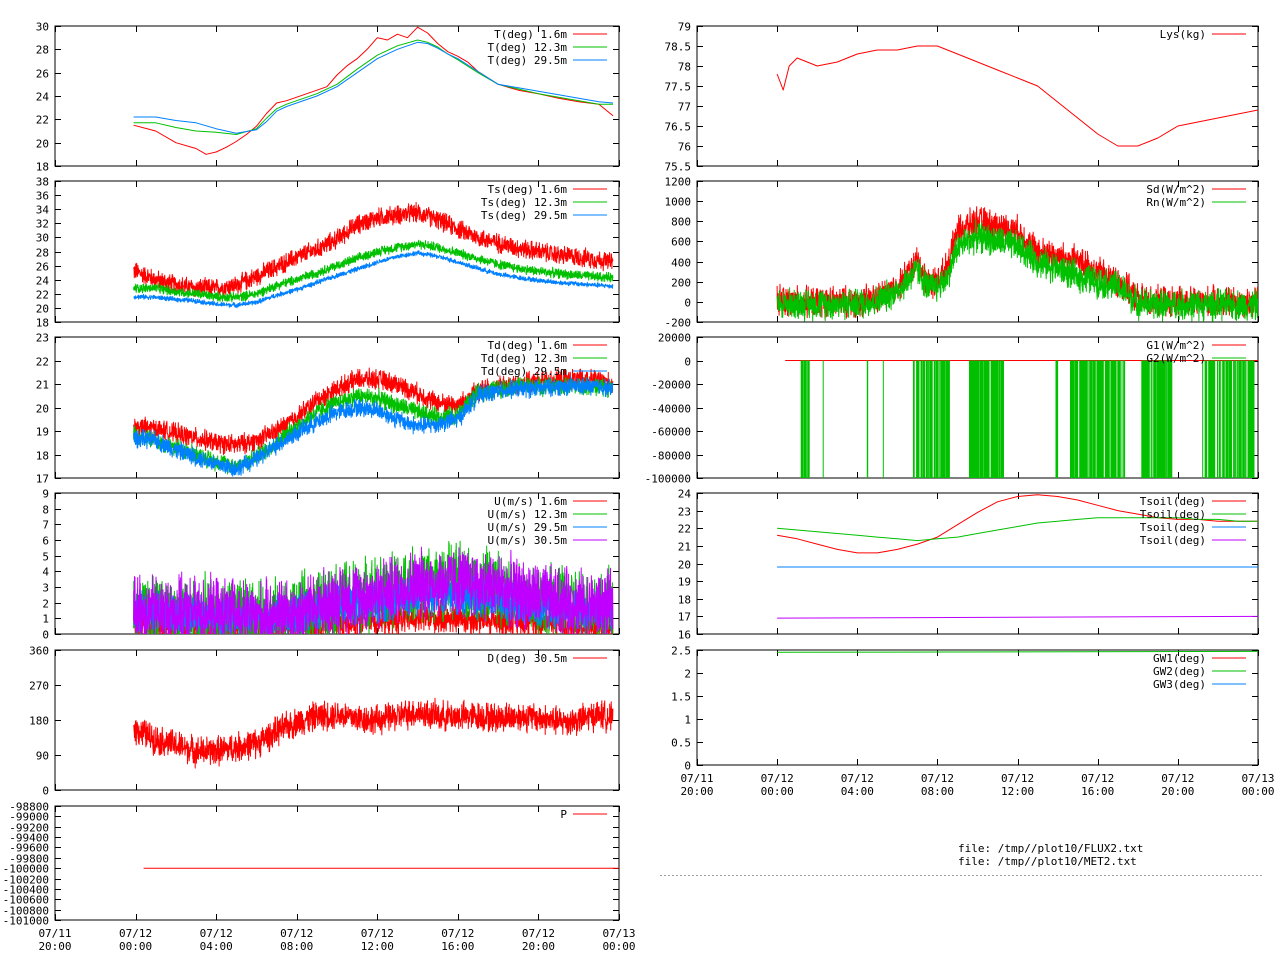  Describe the element at coordinates (457, 946) in the screenshot. I see `x-tick-time: 16:00` at that location.